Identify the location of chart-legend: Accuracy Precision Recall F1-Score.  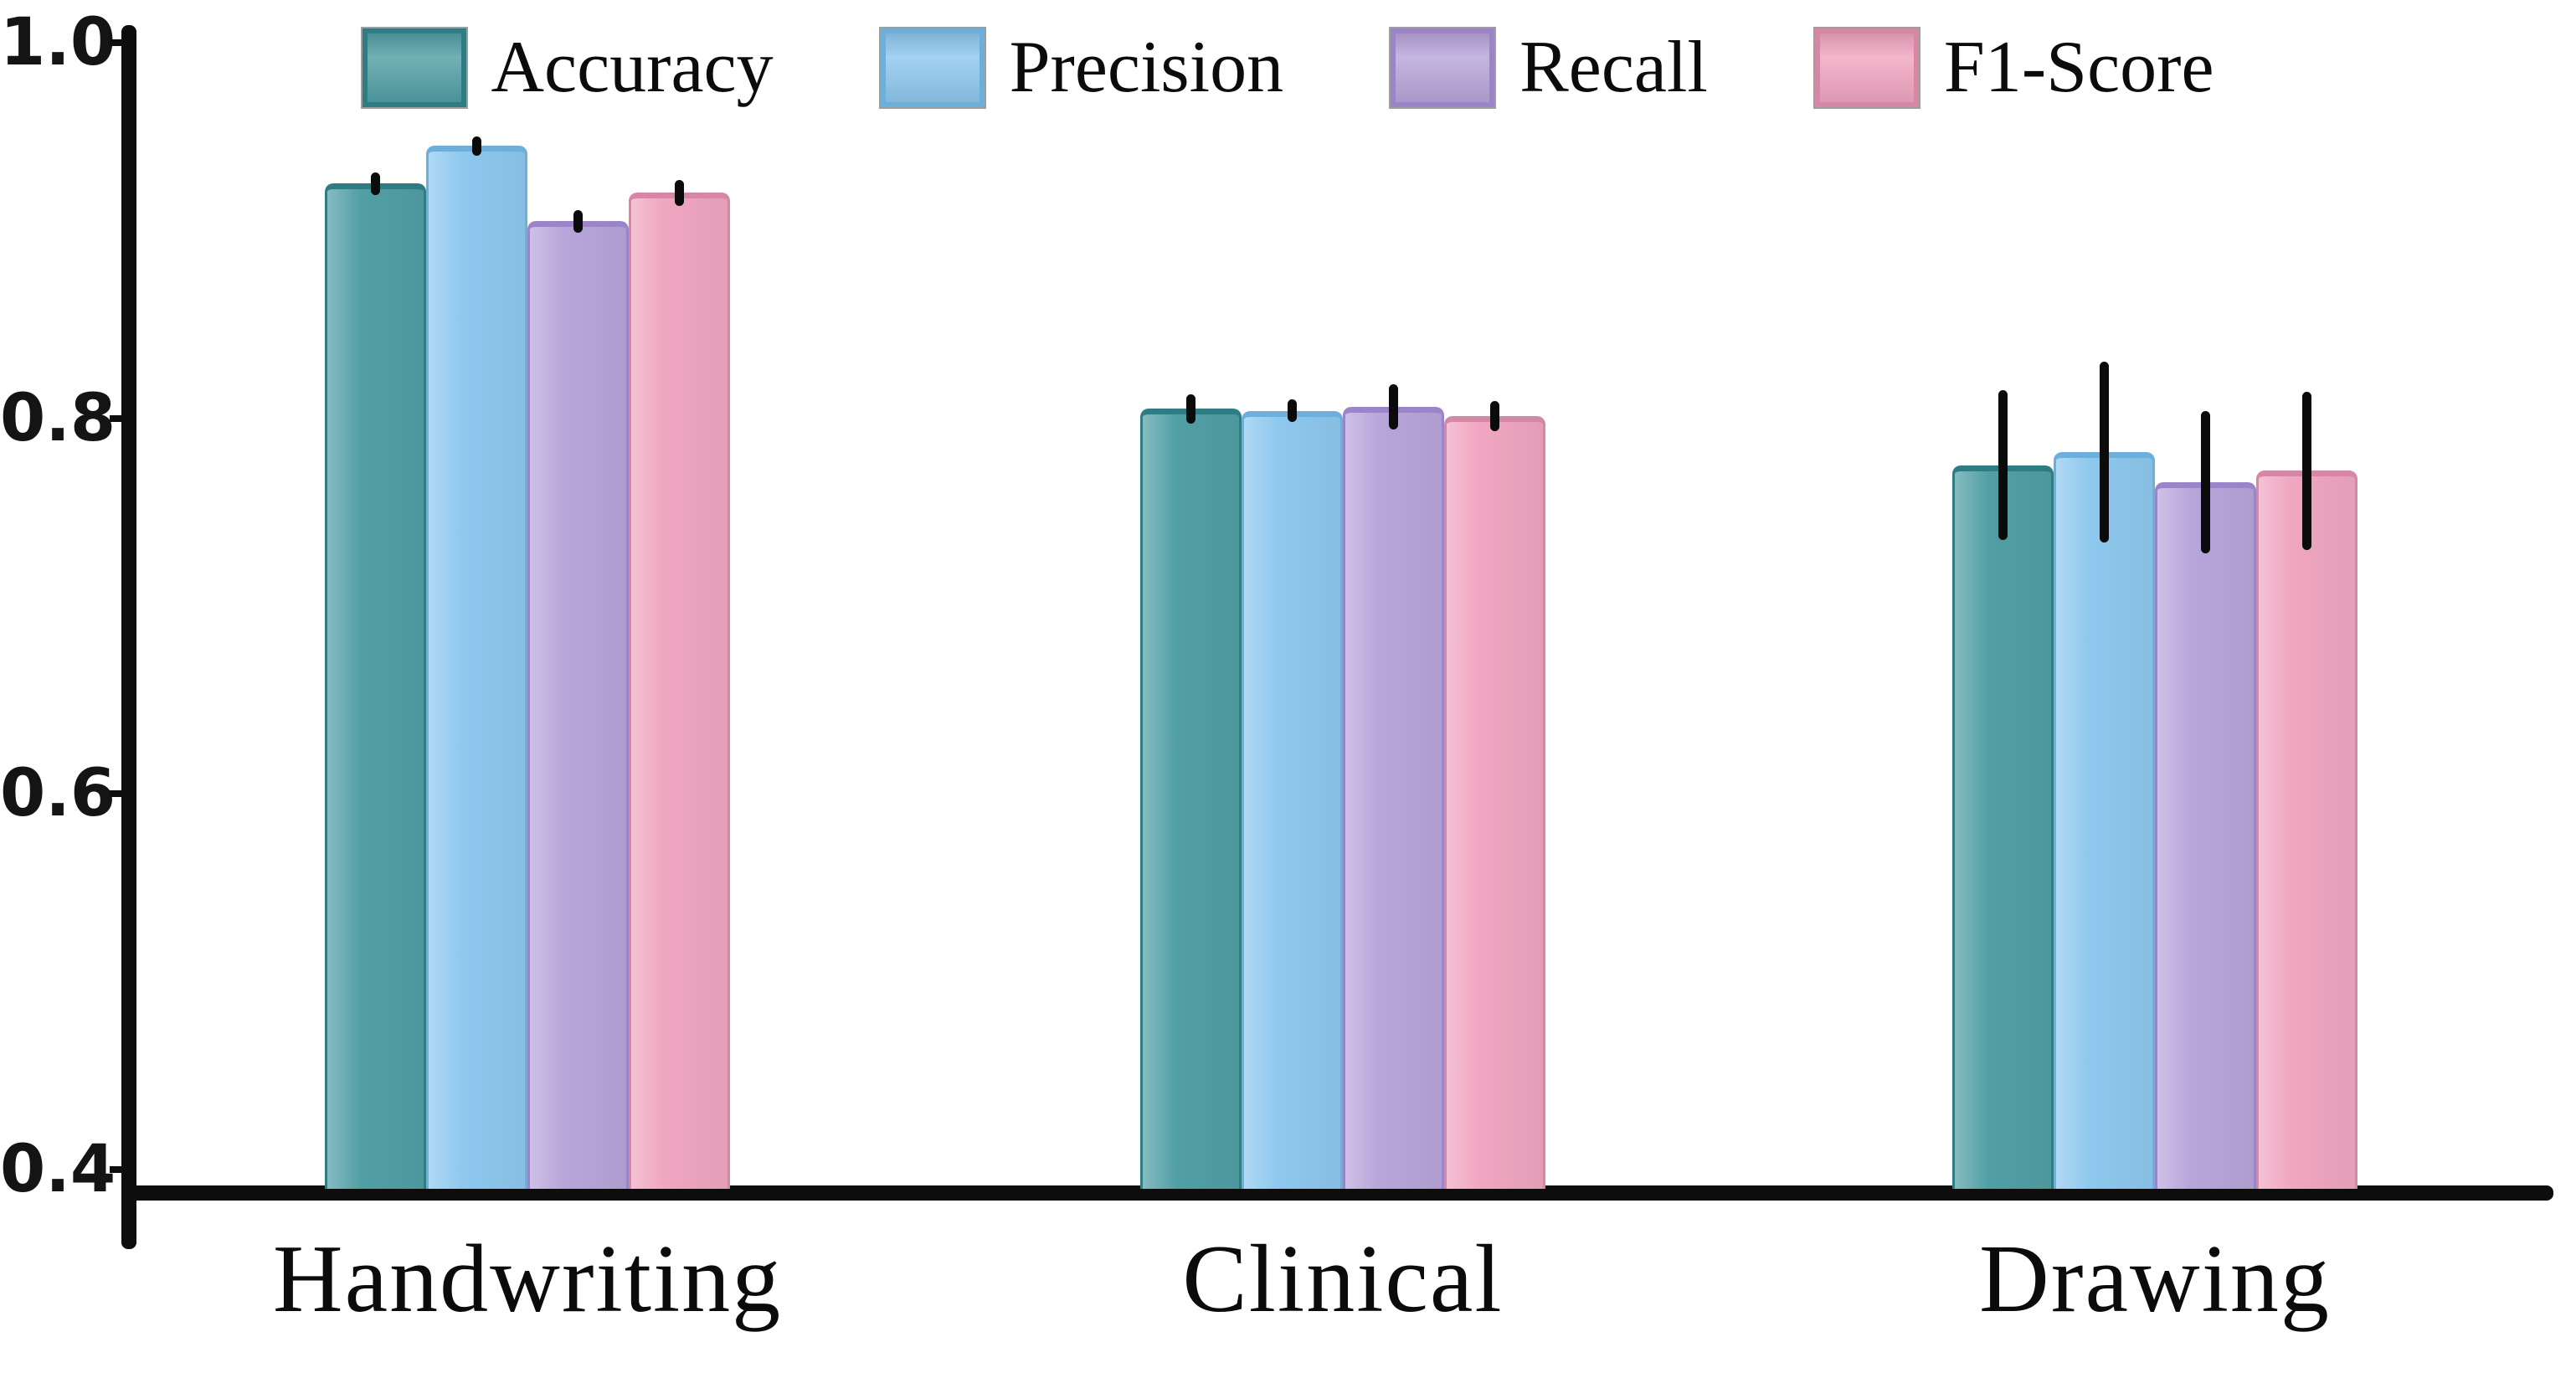
(1288, 67).